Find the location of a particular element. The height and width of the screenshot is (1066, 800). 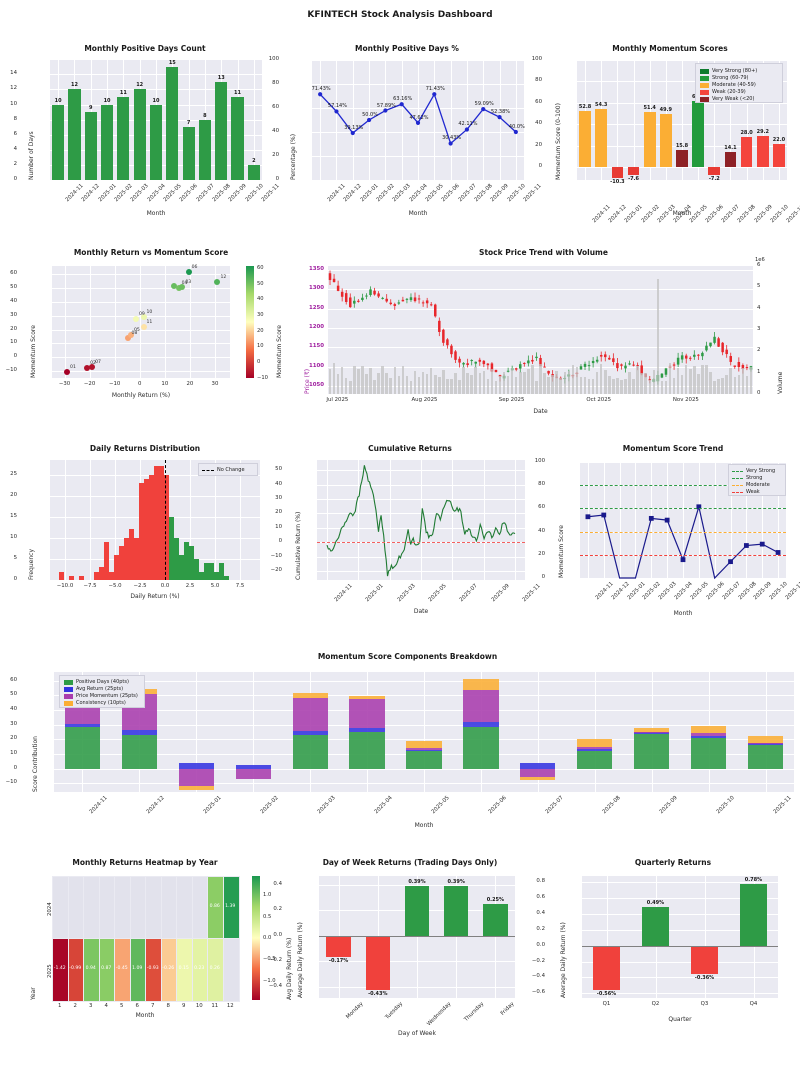

y-tick: 30 is located at coordinates (278, 498).